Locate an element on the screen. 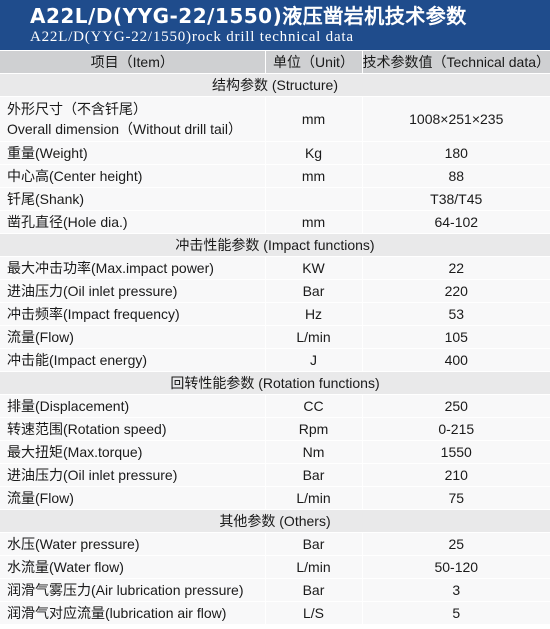  value-cell: 25 is located at coordinates (455, 544).